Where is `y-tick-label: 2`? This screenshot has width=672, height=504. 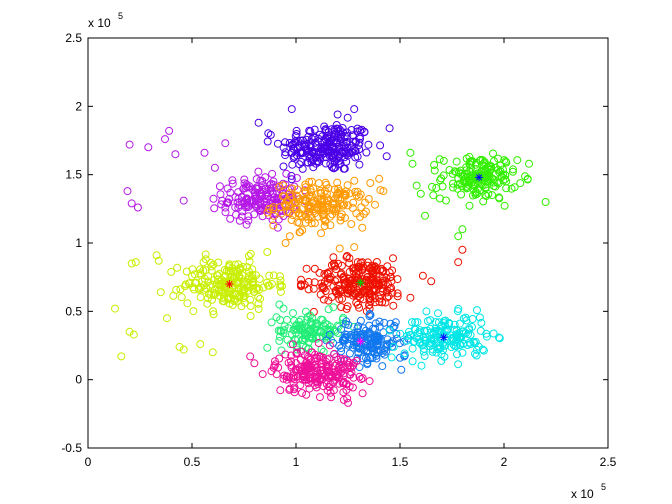
y-tick-label: 2 is located at coordinates (78, 106).